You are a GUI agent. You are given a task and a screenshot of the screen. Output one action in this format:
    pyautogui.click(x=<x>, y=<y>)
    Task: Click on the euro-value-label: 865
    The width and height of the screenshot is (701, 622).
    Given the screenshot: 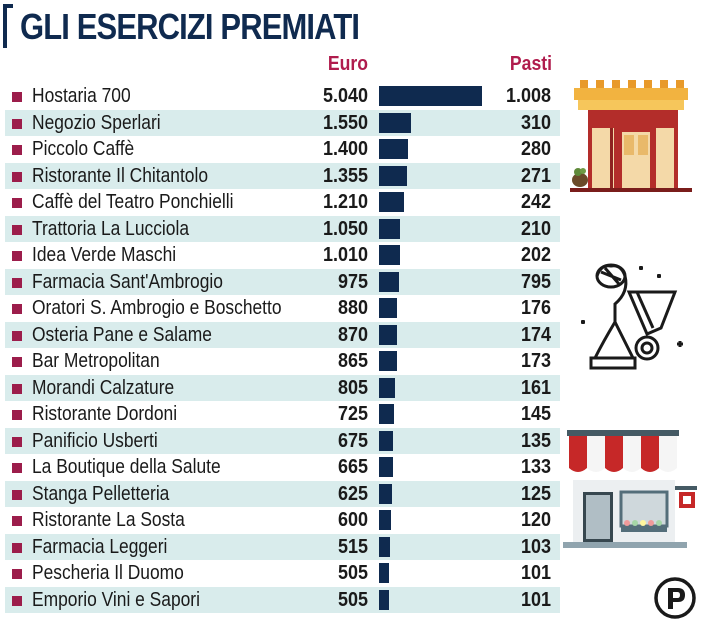 What is the action you would take?
    pyautogui.click(x=352, y=361)
    